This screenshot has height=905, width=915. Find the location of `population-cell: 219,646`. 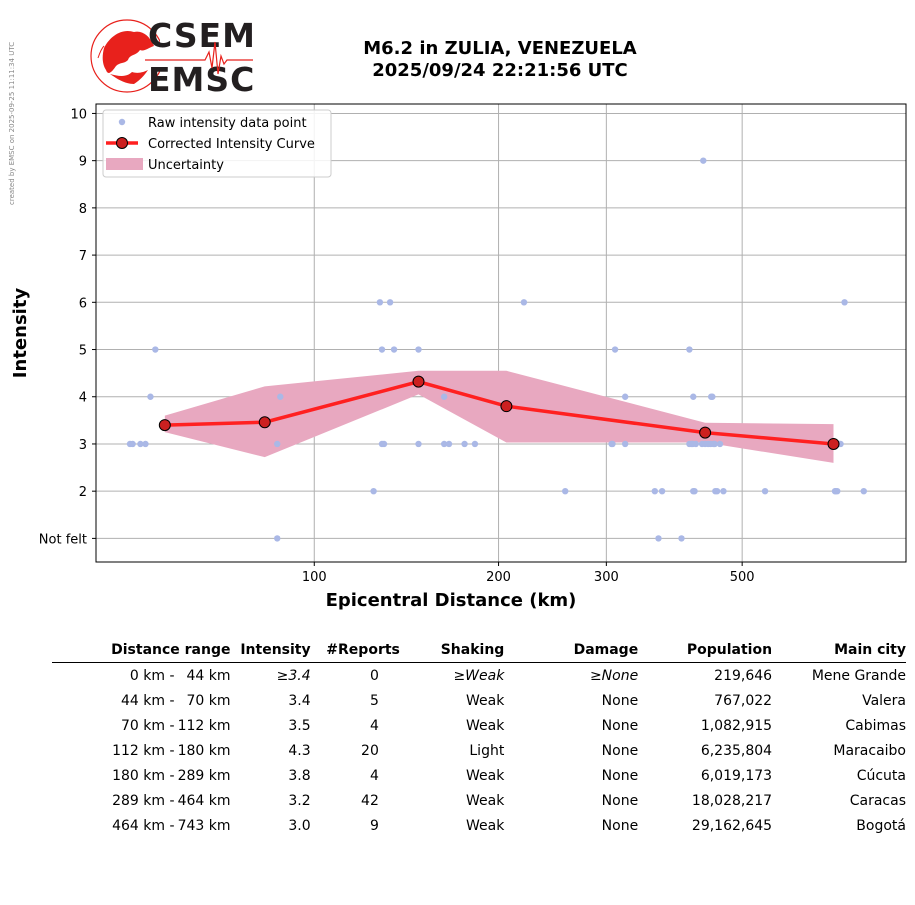

population-cell: 219,646 is located at coordinates (743, 675).